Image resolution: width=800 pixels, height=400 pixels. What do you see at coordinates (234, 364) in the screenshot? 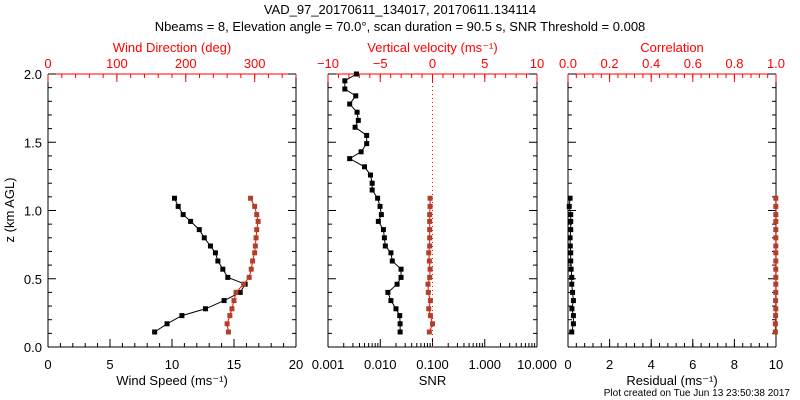
I see `x-tick-label: 15` at bounding box center [234, 364].